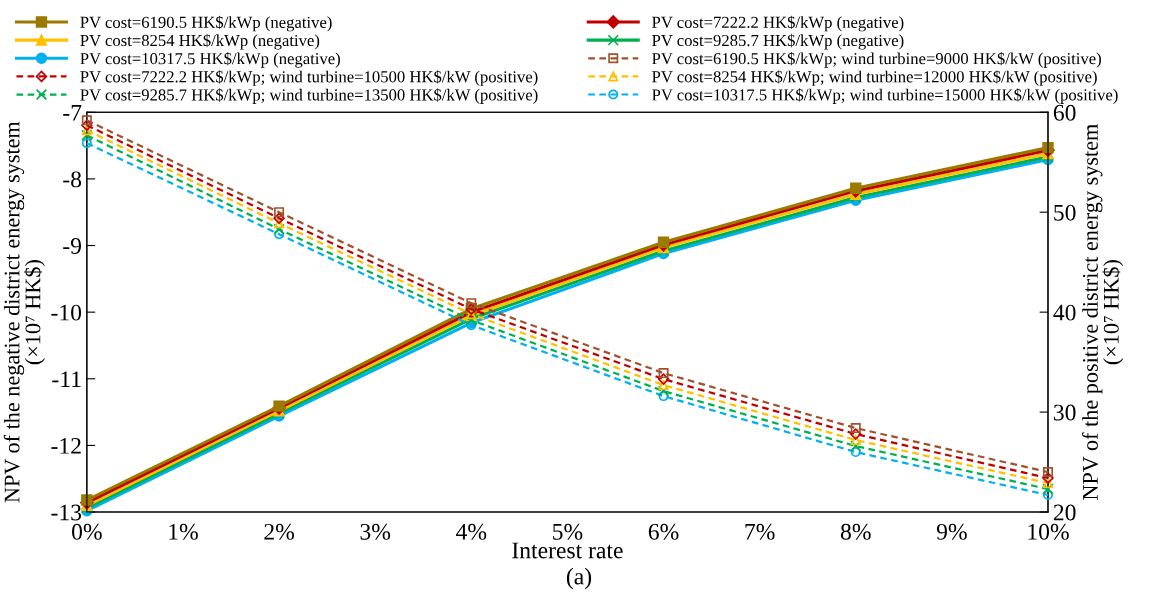  Describe the element at coordinates (72, 113) in the screenshot. I see `y-tick-label: -7` at that location.